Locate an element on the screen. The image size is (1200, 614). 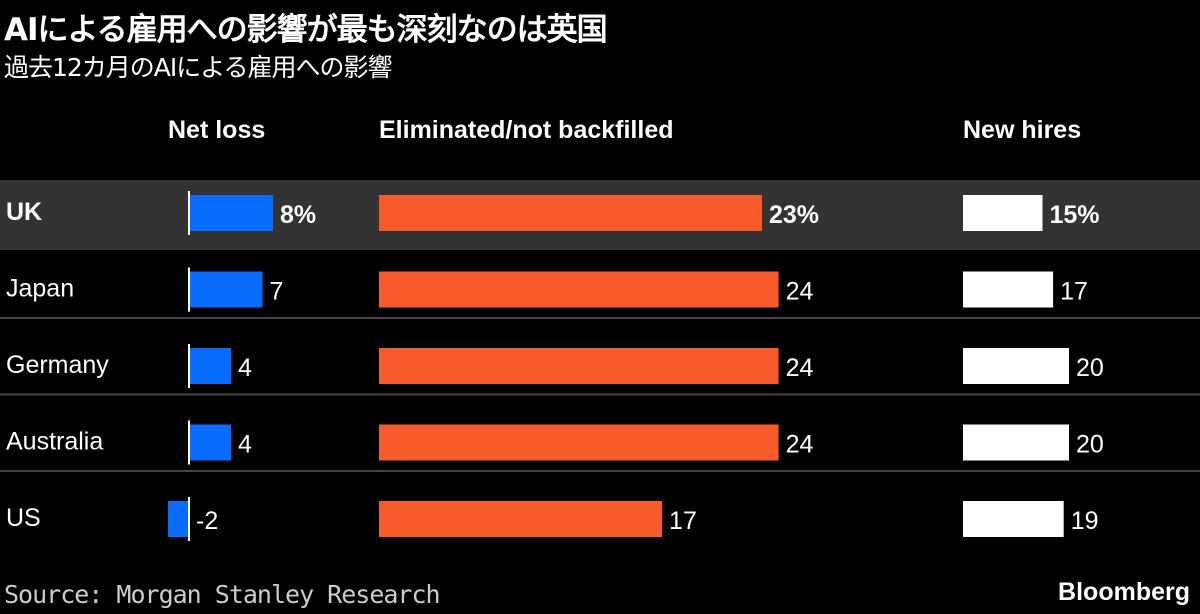
category-label: UK is located at coordinates (24, 212).